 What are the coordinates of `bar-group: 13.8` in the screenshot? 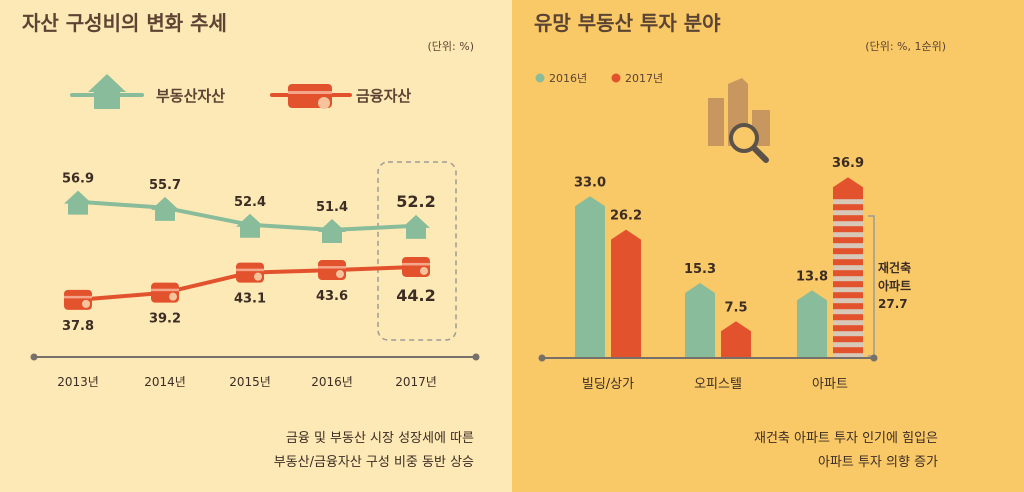 It's located at (812, 313).